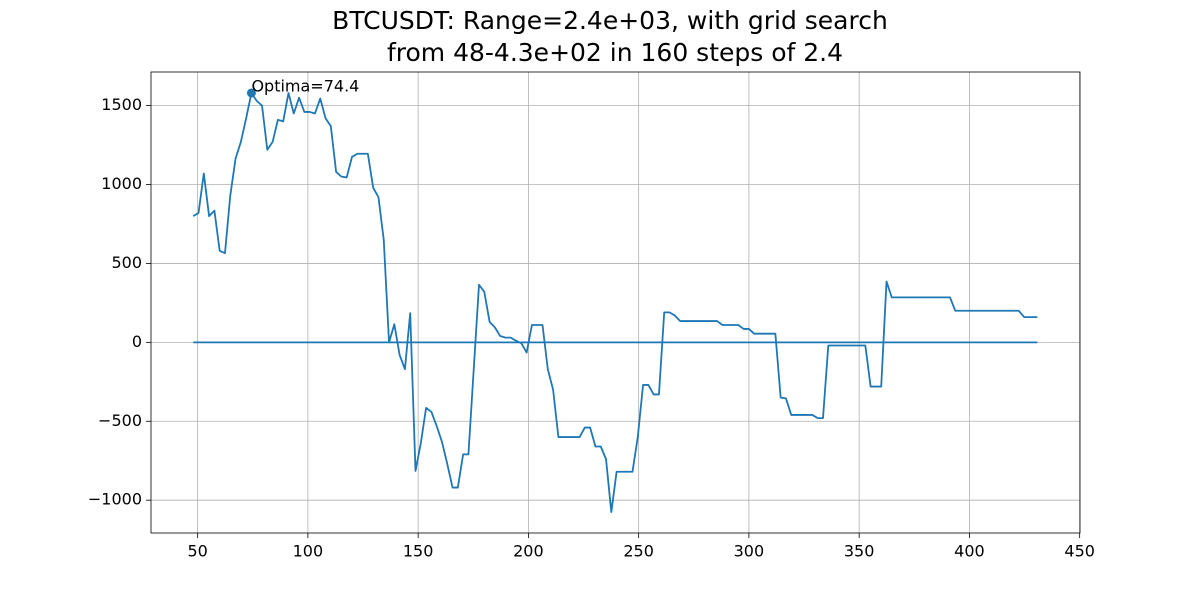  What do you see at coordinates (749, 551) in the screenshot?
I see `x-tick-label: 300` at bounding box center [749, 551].